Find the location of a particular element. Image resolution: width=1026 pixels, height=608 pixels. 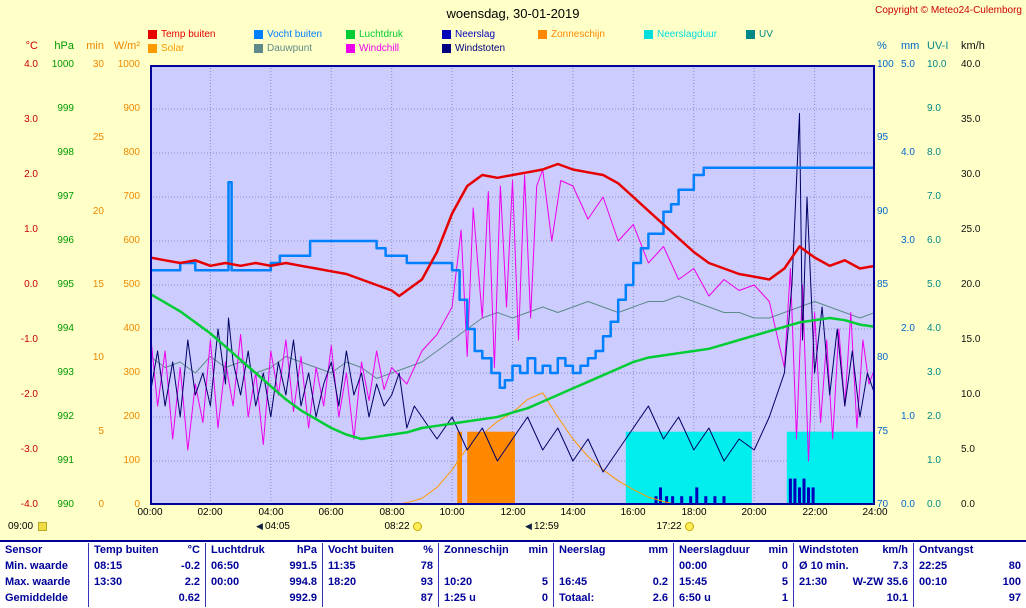

axis-tick-kmh: 30.0 is located at coordinates (971, 174).